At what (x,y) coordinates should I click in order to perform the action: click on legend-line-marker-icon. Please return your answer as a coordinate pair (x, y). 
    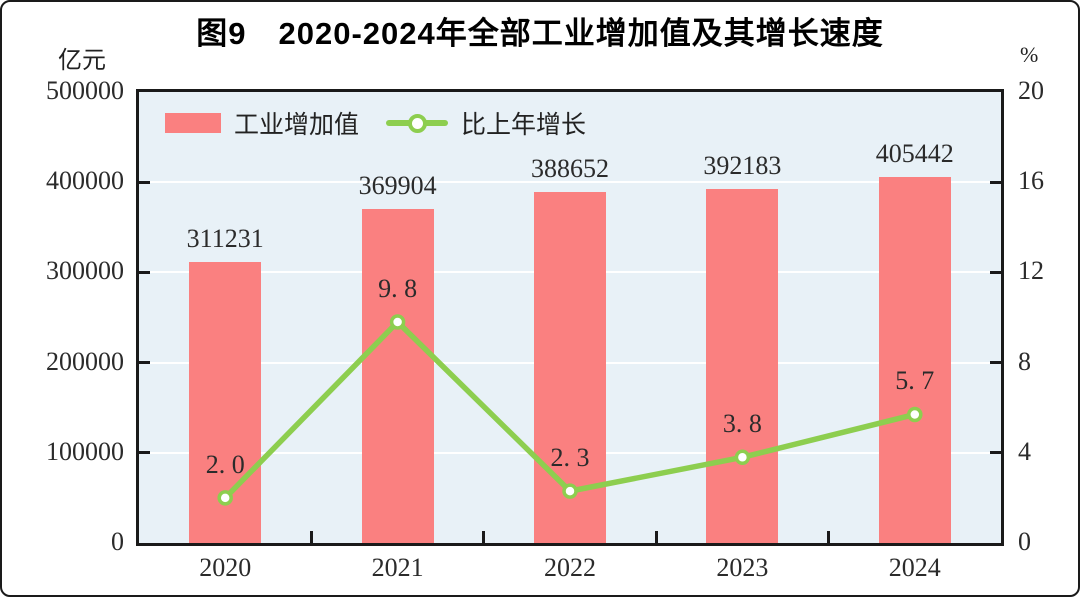
    Looking at the image, I should click on (417, 123).